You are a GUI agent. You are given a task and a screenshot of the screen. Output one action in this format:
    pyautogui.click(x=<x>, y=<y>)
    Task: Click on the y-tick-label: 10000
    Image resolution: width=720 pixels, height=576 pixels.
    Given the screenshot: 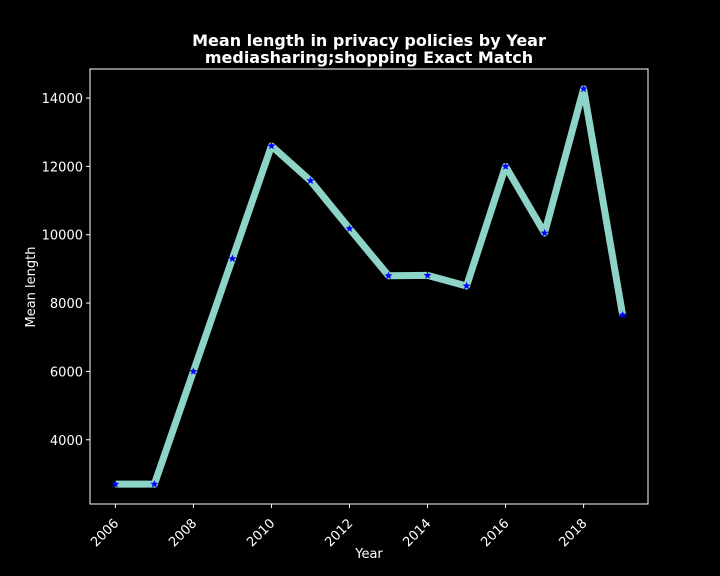 What is the action you would take?
    pyautogui.click(x=62, y=236)
    